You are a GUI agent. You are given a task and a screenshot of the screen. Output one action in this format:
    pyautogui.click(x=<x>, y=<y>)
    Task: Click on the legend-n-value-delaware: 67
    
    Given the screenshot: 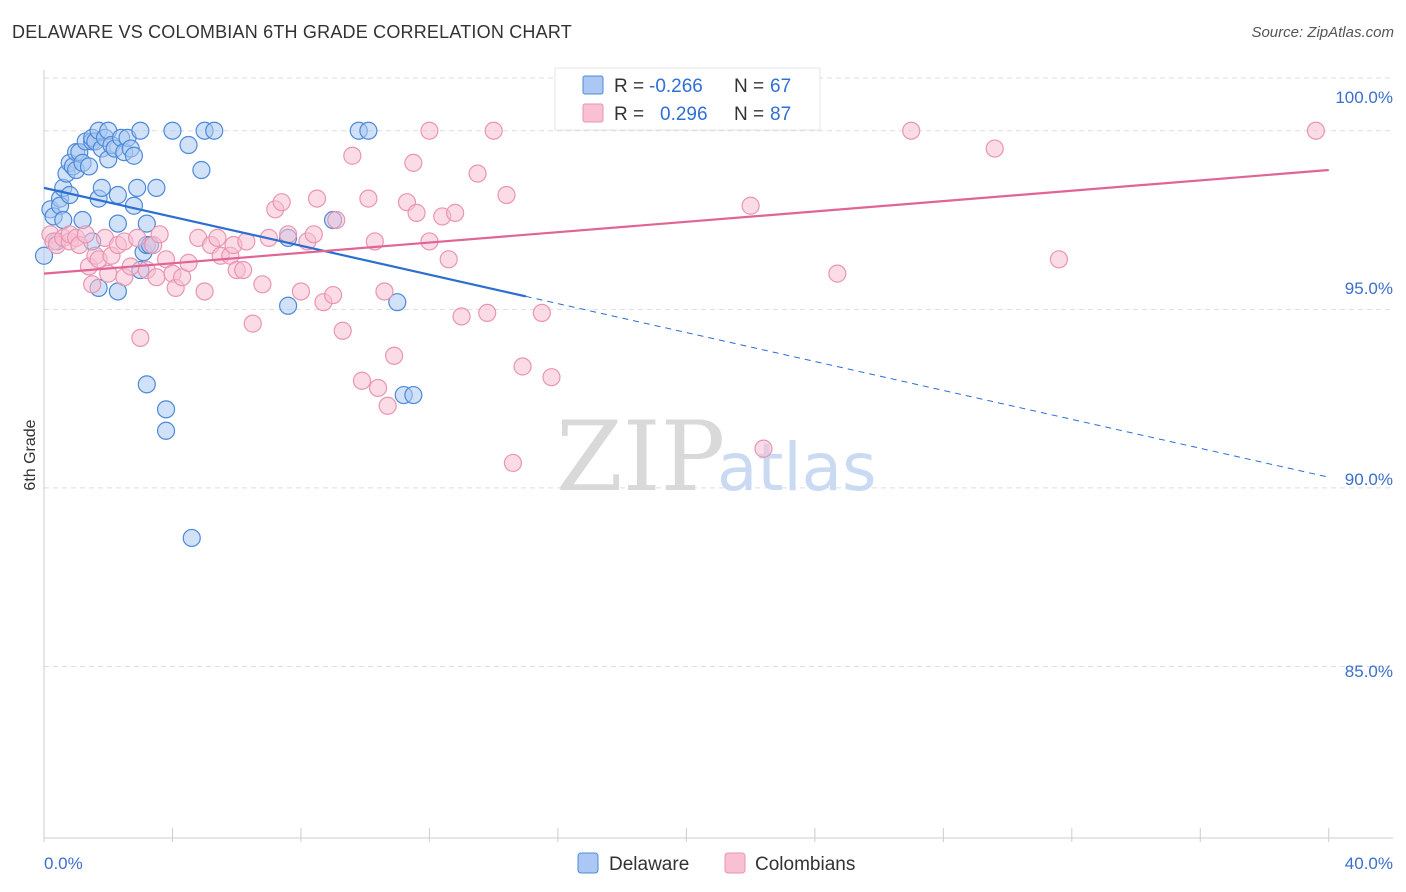 What is the action you would take?
    pyautogui.click(x=780, y=86)
    